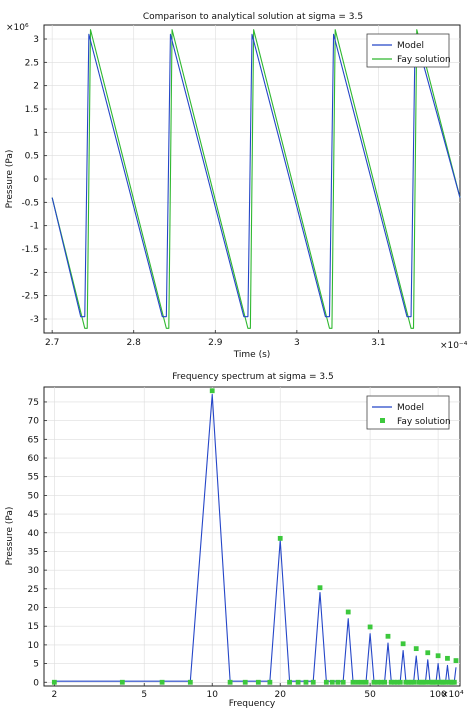  What do you see at coordinates (454, 346) in the screenshot?
I see `chart1-x-scale-label: ×10⁻⁴` at bounding box center [454, 346].